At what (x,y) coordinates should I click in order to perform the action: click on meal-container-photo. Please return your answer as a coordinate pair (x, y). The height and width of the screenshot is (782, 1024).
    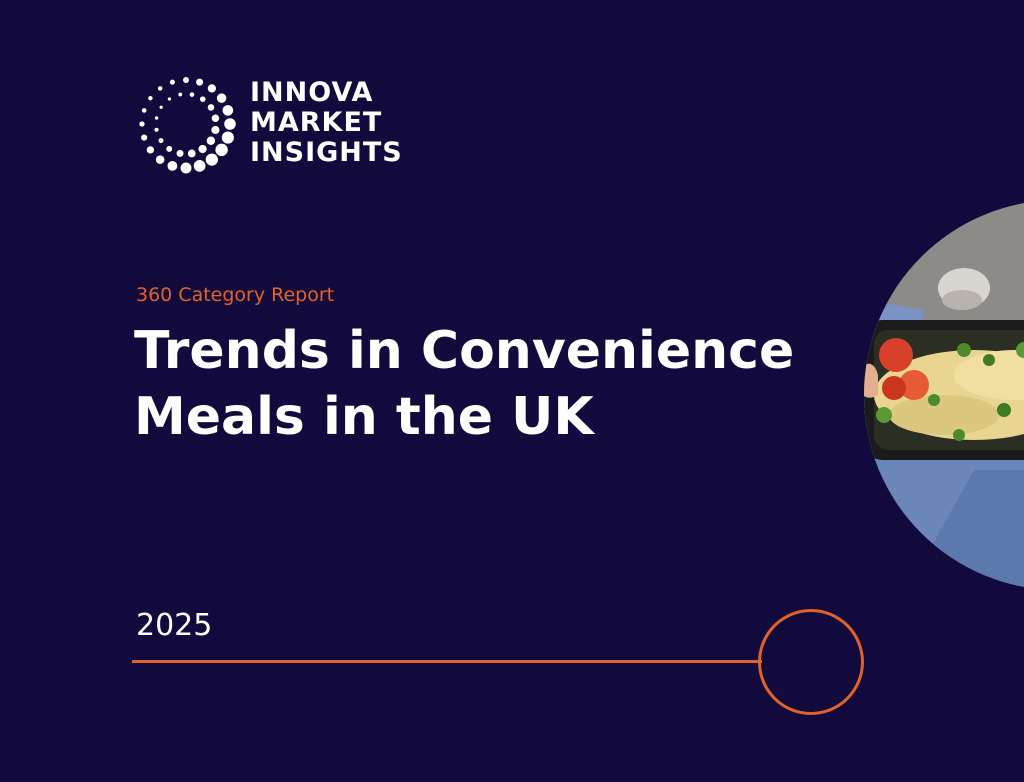
    Looking at the image, I should click on (944, 395).